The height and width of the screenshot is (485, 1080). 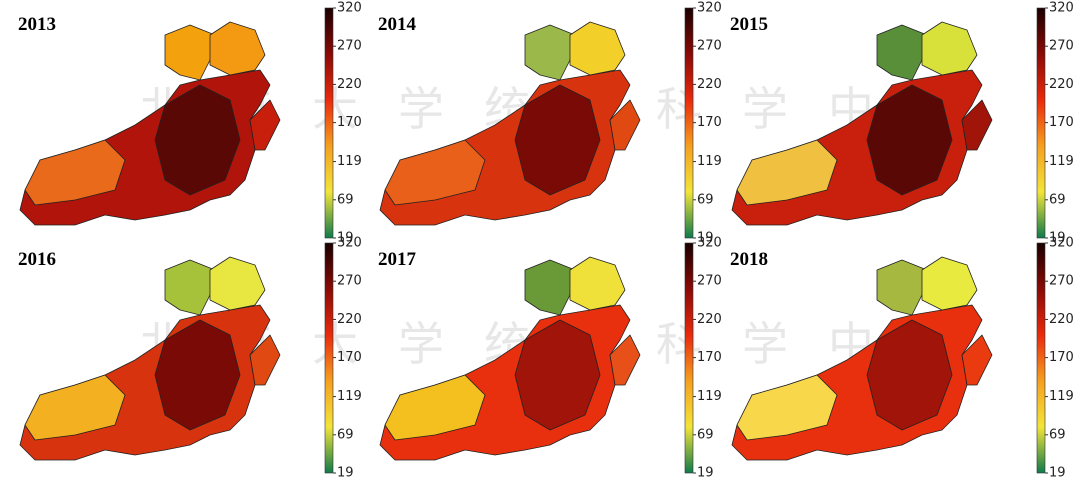 I want to click on year-label: 2017, so click(x=397, y=259).